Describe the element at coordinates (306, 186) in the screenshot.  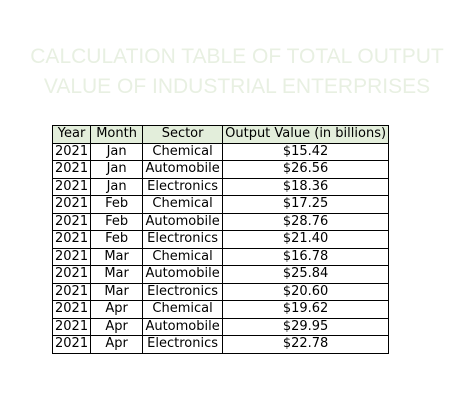
I see `cell-output-value: $18.36` at that location.